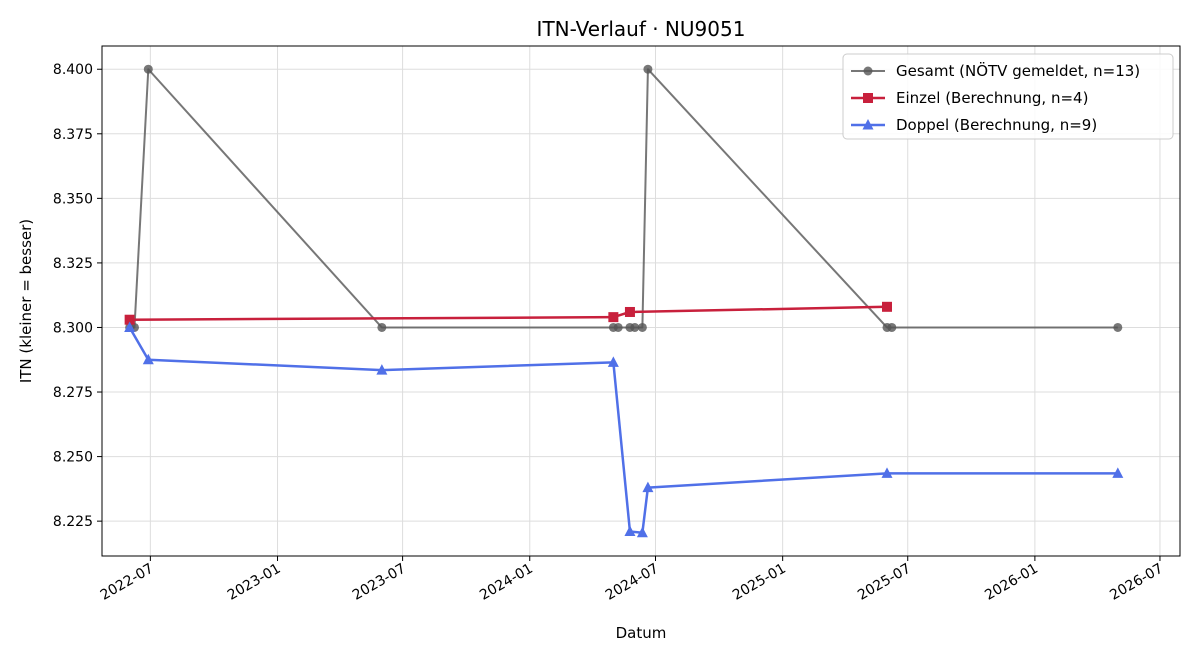 This screenshot has height=660, width=1200. I want to click on x-tick-label: 2023-07, so click(379, 582).